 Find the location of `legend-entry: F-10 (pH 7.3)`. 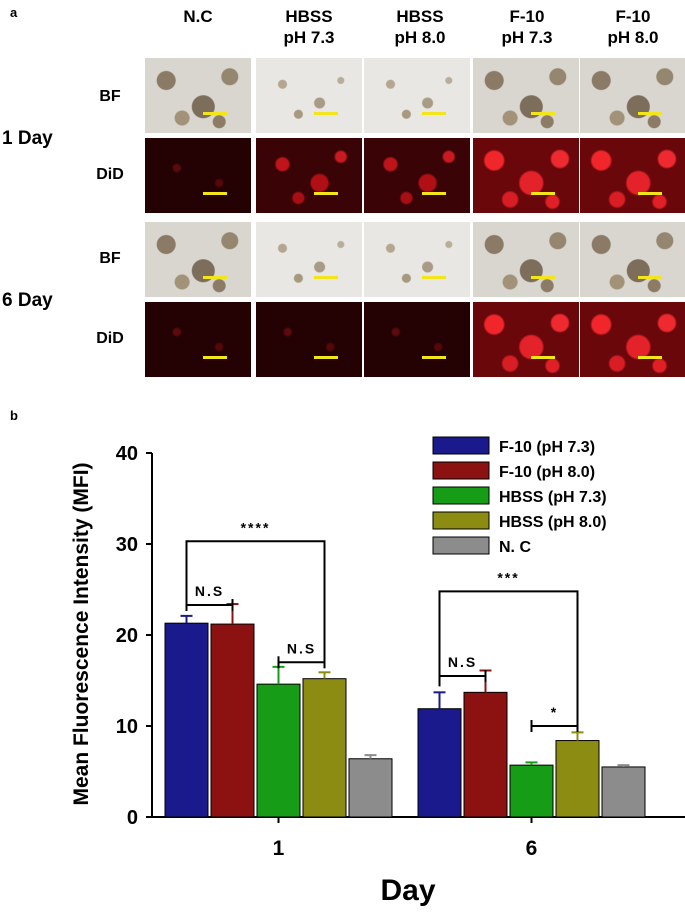

legend-entry: F-10 (pH 7.3) is located at coordinates (547, 447).